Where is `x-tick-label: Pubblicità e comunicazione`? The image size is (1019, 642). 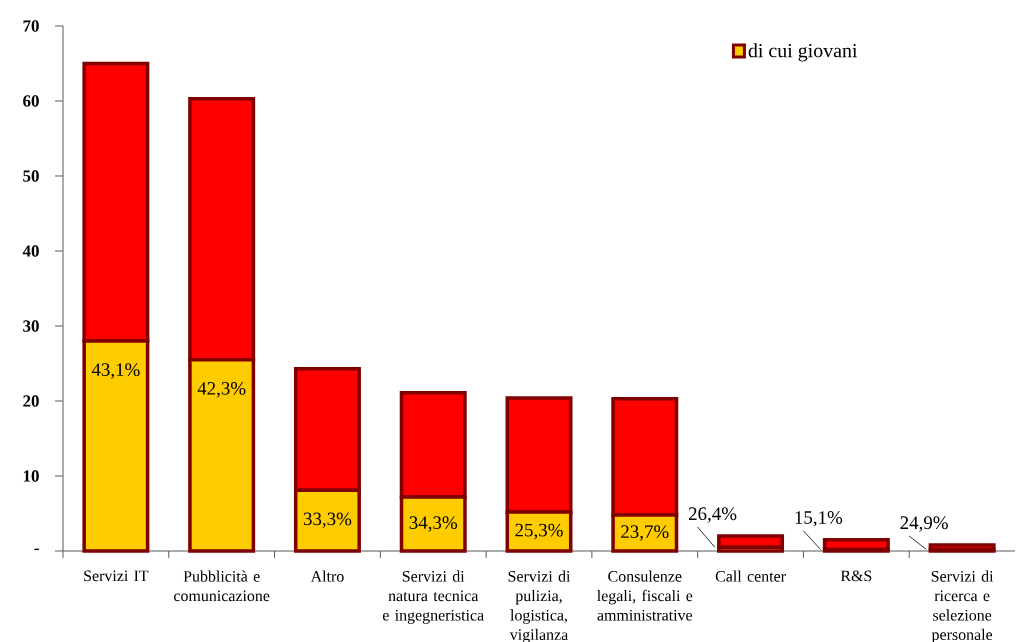
x-tick-label: Pubblicità e comunicazione is located at coordinates (222, 586).